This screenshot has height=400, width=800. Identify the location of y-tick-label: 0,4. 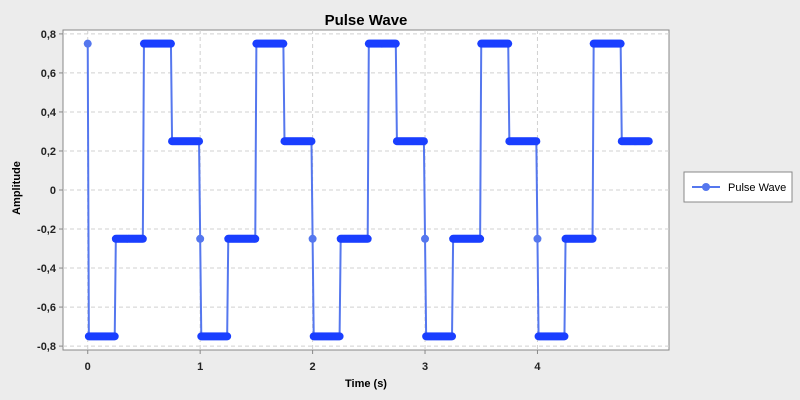
(49, 113).